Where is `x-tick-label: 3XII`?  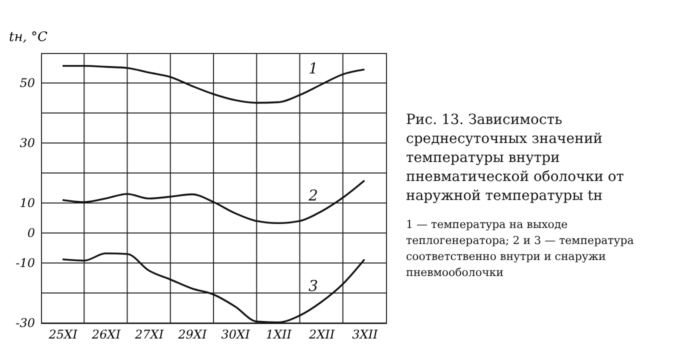 x-tick-label: 3XII is located at coordinates (365, 335).